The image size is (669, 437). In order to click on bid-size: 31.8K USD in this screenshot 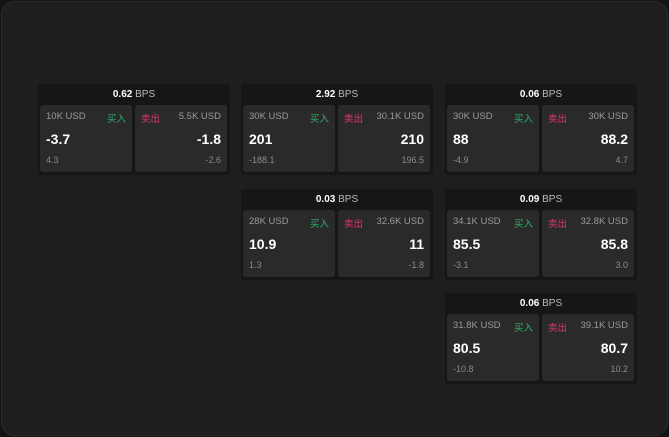, I will do `click(477, 325)`.